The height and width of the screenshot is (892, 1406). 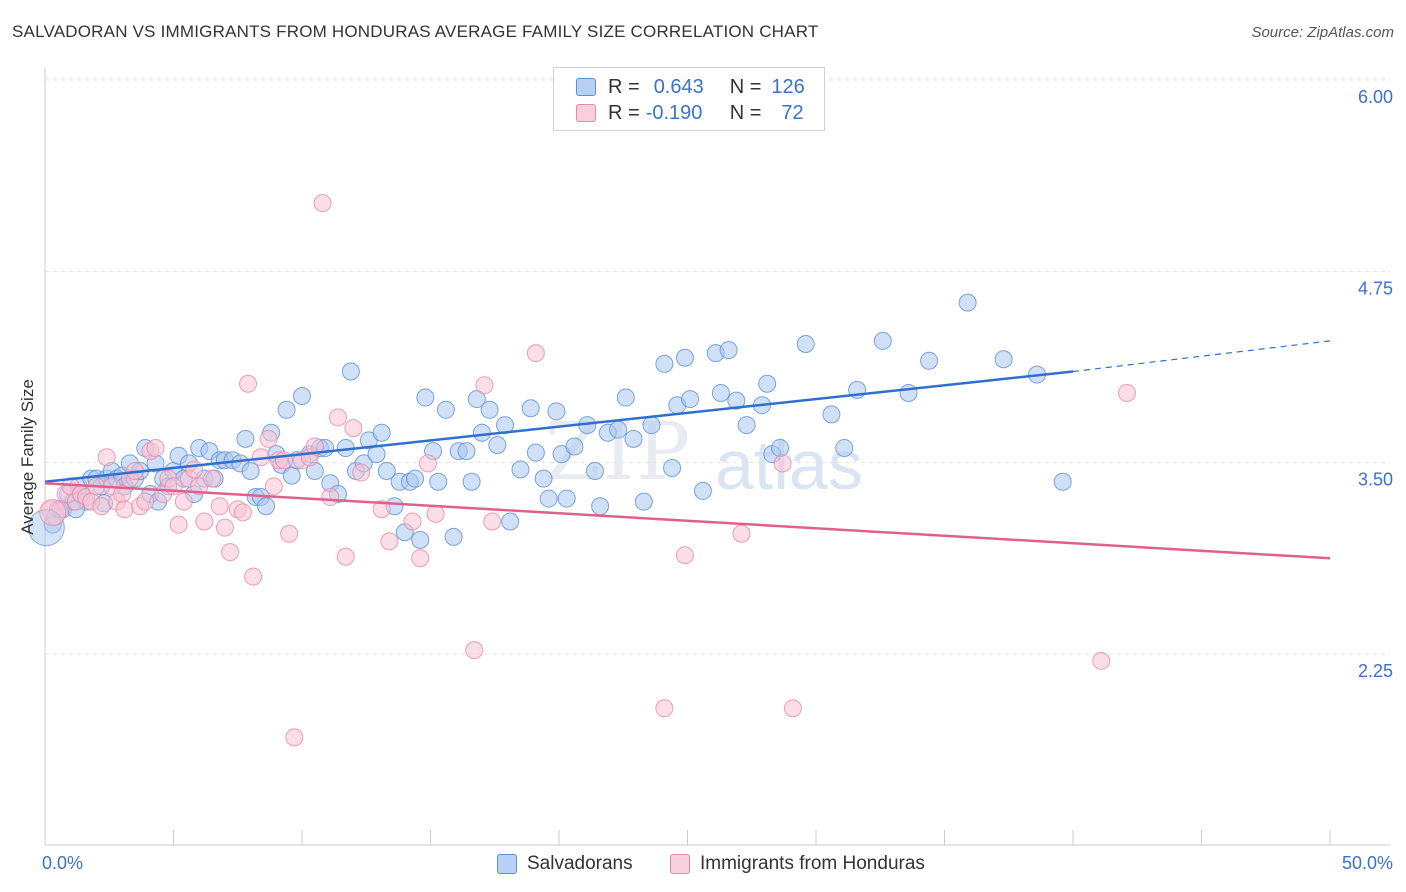 I want to click on salvadoran-trend-extension, so click(x=1201, y=356).